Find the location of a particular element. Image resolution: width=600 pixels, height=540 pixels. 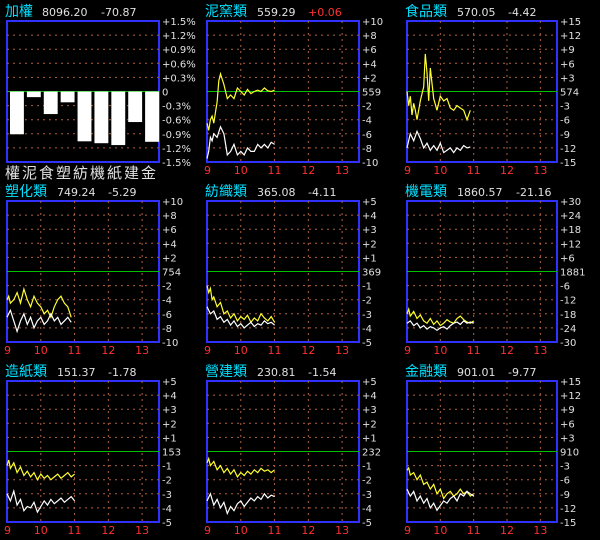

y-tick-label: +0.3% is located at coordinates (179, 78).